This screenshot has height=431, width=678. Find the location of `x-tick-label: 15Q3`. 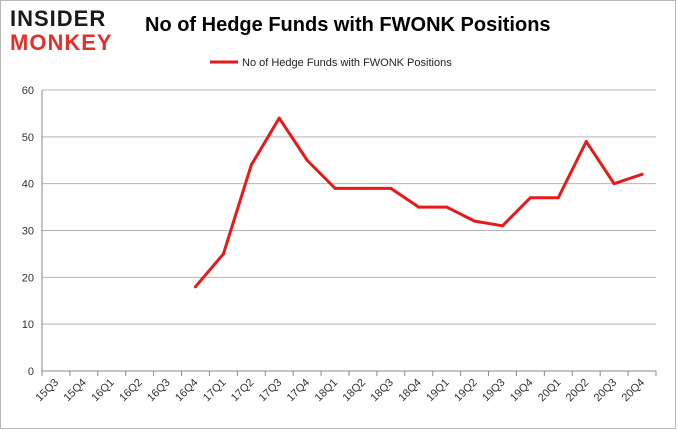

x-tick-label: 15Q3 is located at coordinates (48, 391).